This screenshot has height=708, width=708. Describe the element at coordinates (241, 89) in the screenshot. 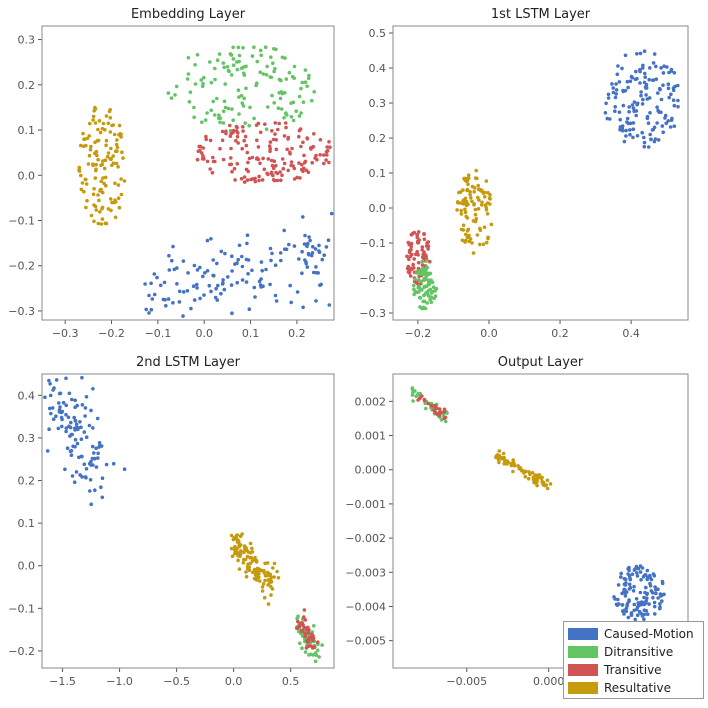

I see `series-ditransitive` at that location.